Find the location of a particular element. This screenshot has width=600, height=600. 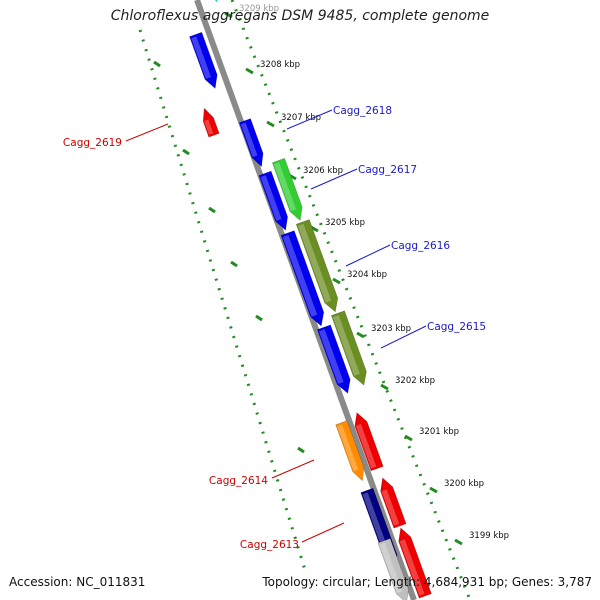

gray-gene-highlight is located at coordinates (391, 568).